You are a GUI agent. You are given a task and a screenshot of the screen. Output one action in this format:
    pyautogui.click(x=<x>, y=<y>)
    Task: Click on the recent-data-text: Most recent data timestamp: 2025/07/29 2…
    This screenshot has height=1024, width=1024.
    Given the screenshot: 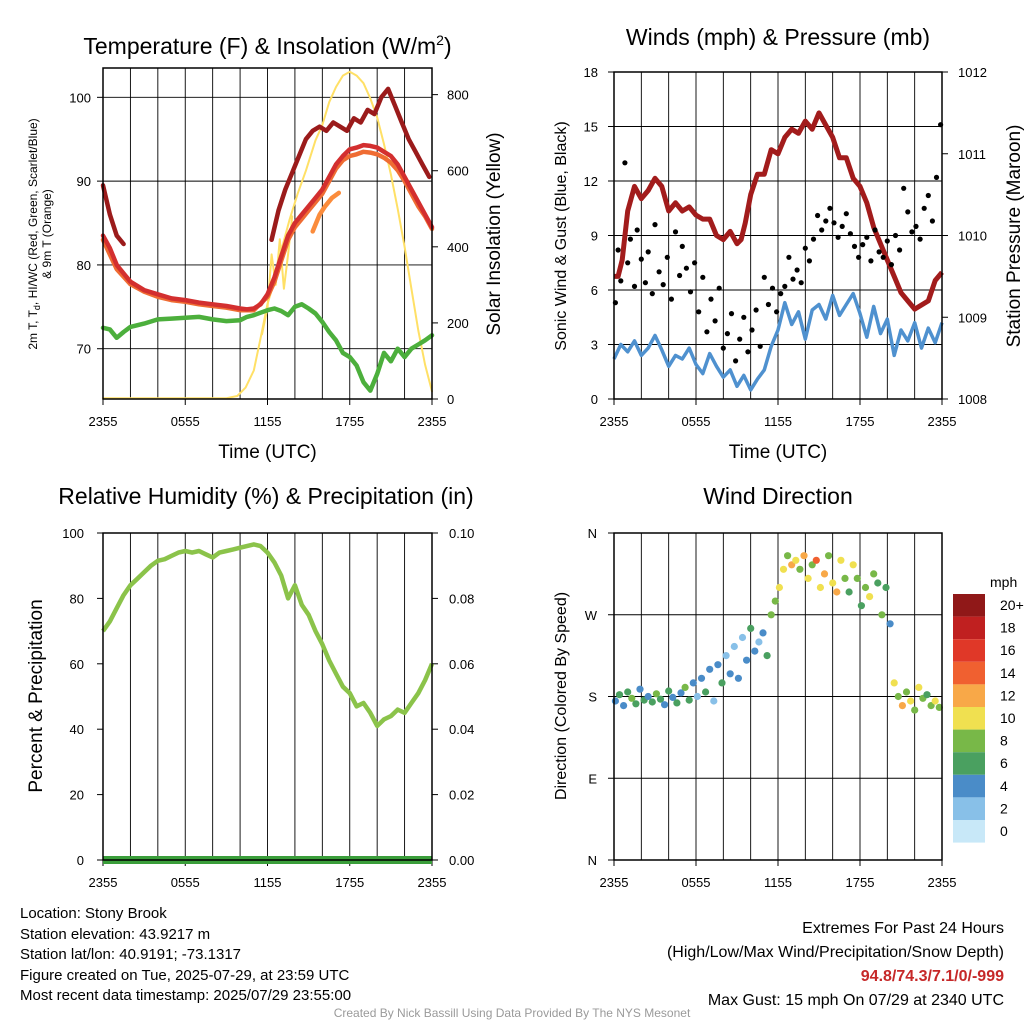 What is the action you would take?
    pyautogui.click(x=186, y=996)
    